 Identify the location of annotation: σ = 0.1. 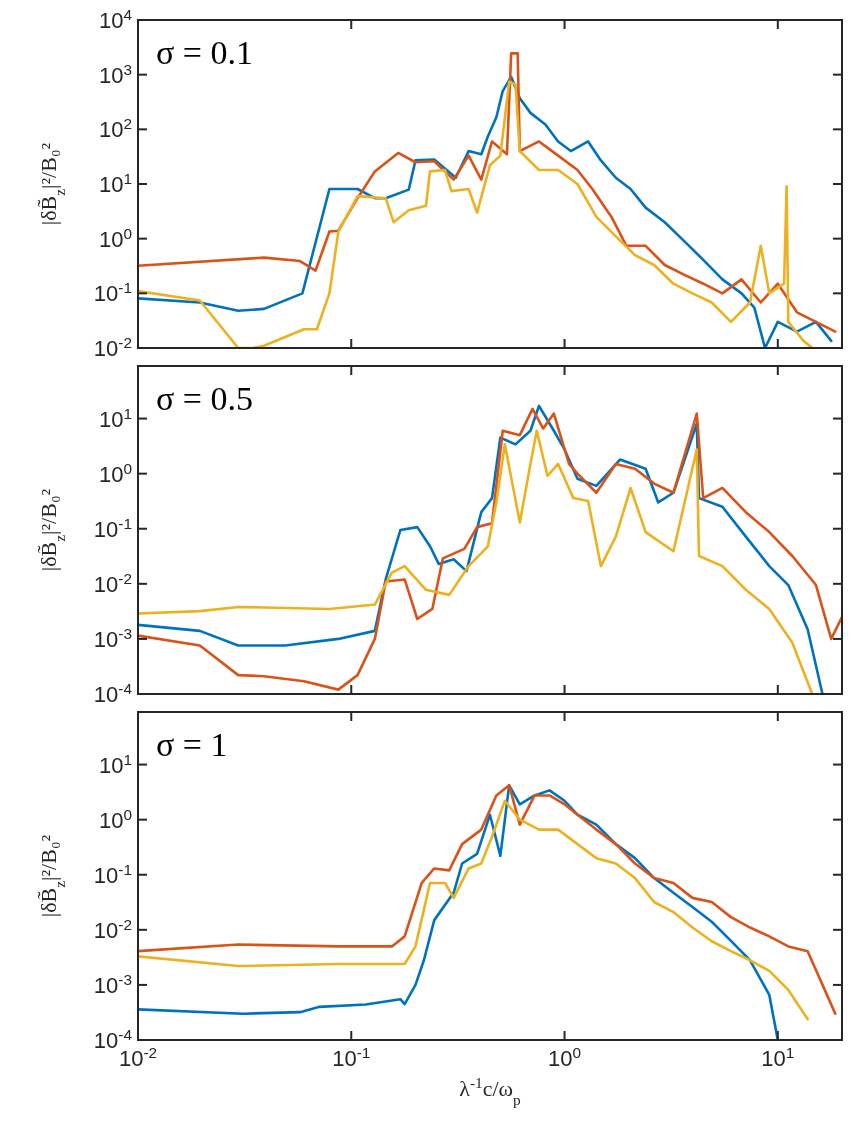
(205, 52).